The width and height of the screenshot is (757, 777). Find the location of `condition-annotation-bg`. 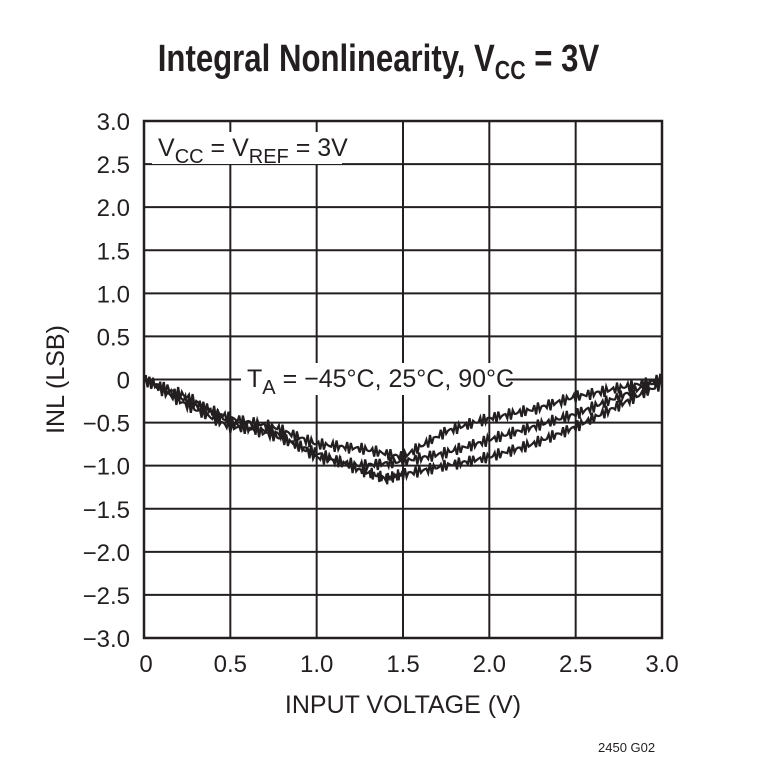

condition-annotation-bg is located at coordinates (247, 148).